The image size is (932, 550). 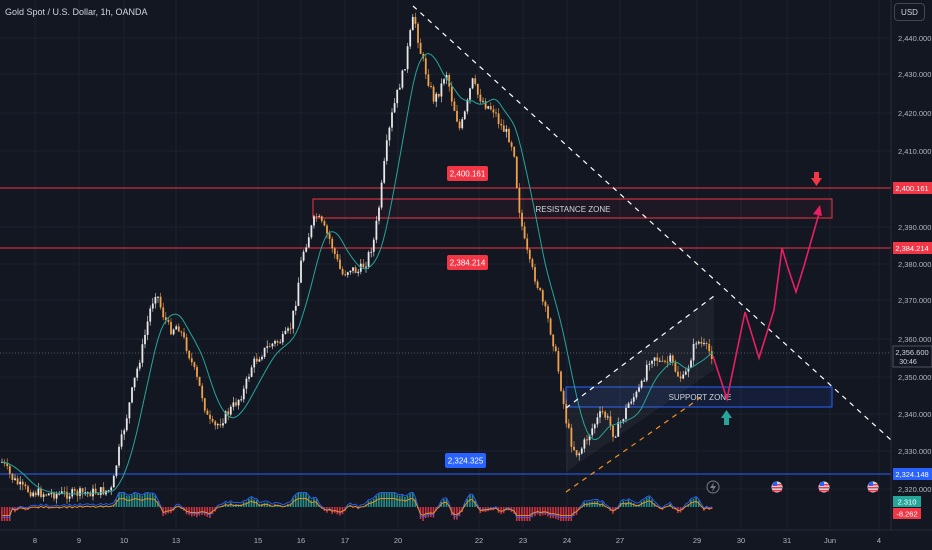 I want to click on time-axis: 8 9 10 13 15 16 17 20 22 23 24 27 29 30 31 Jun 4, so click(x=457, y=540).